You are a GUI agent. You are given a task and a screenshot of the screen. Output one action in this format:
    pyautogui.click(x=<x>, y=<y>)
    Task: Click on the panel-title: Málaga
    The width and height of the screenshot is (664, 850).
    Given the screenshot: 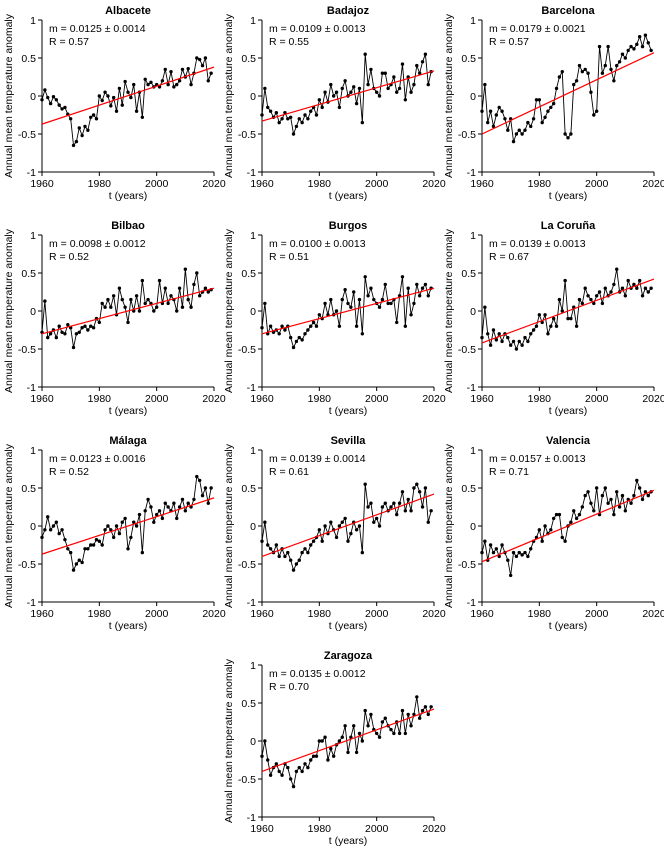 What is the action you would take?
    pyautogui.click(x=128, y=441)
    